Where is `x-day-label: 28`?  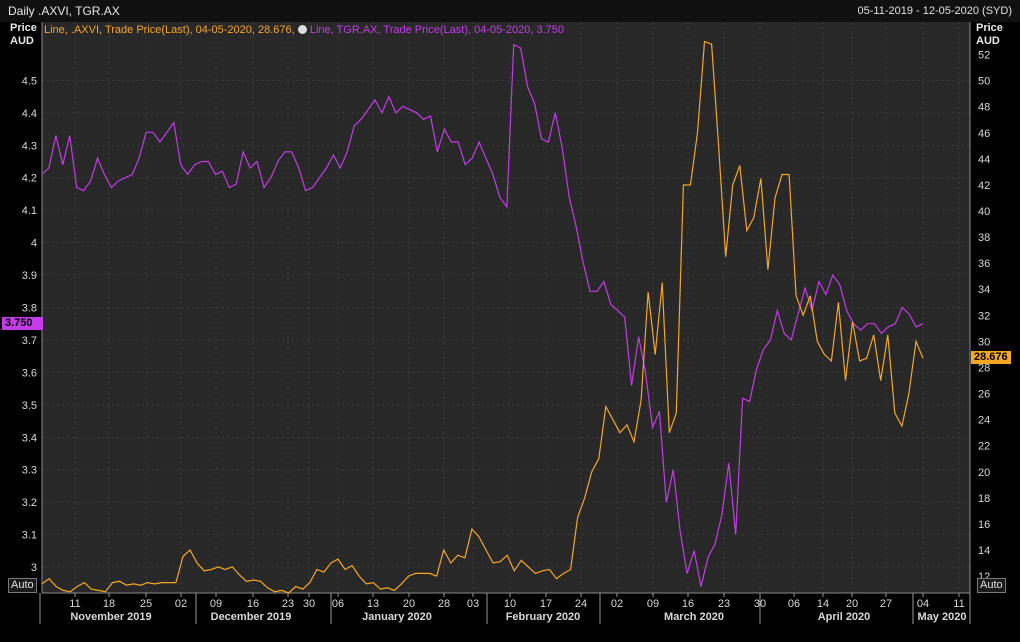 x-day-label: 28 is located at coordinates (444, 604).